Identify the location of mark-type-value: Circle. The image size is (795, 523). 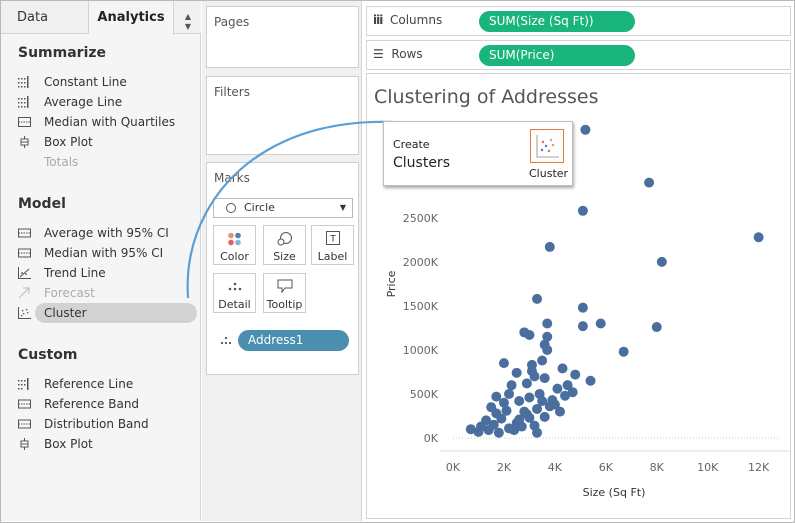
(259, 207).